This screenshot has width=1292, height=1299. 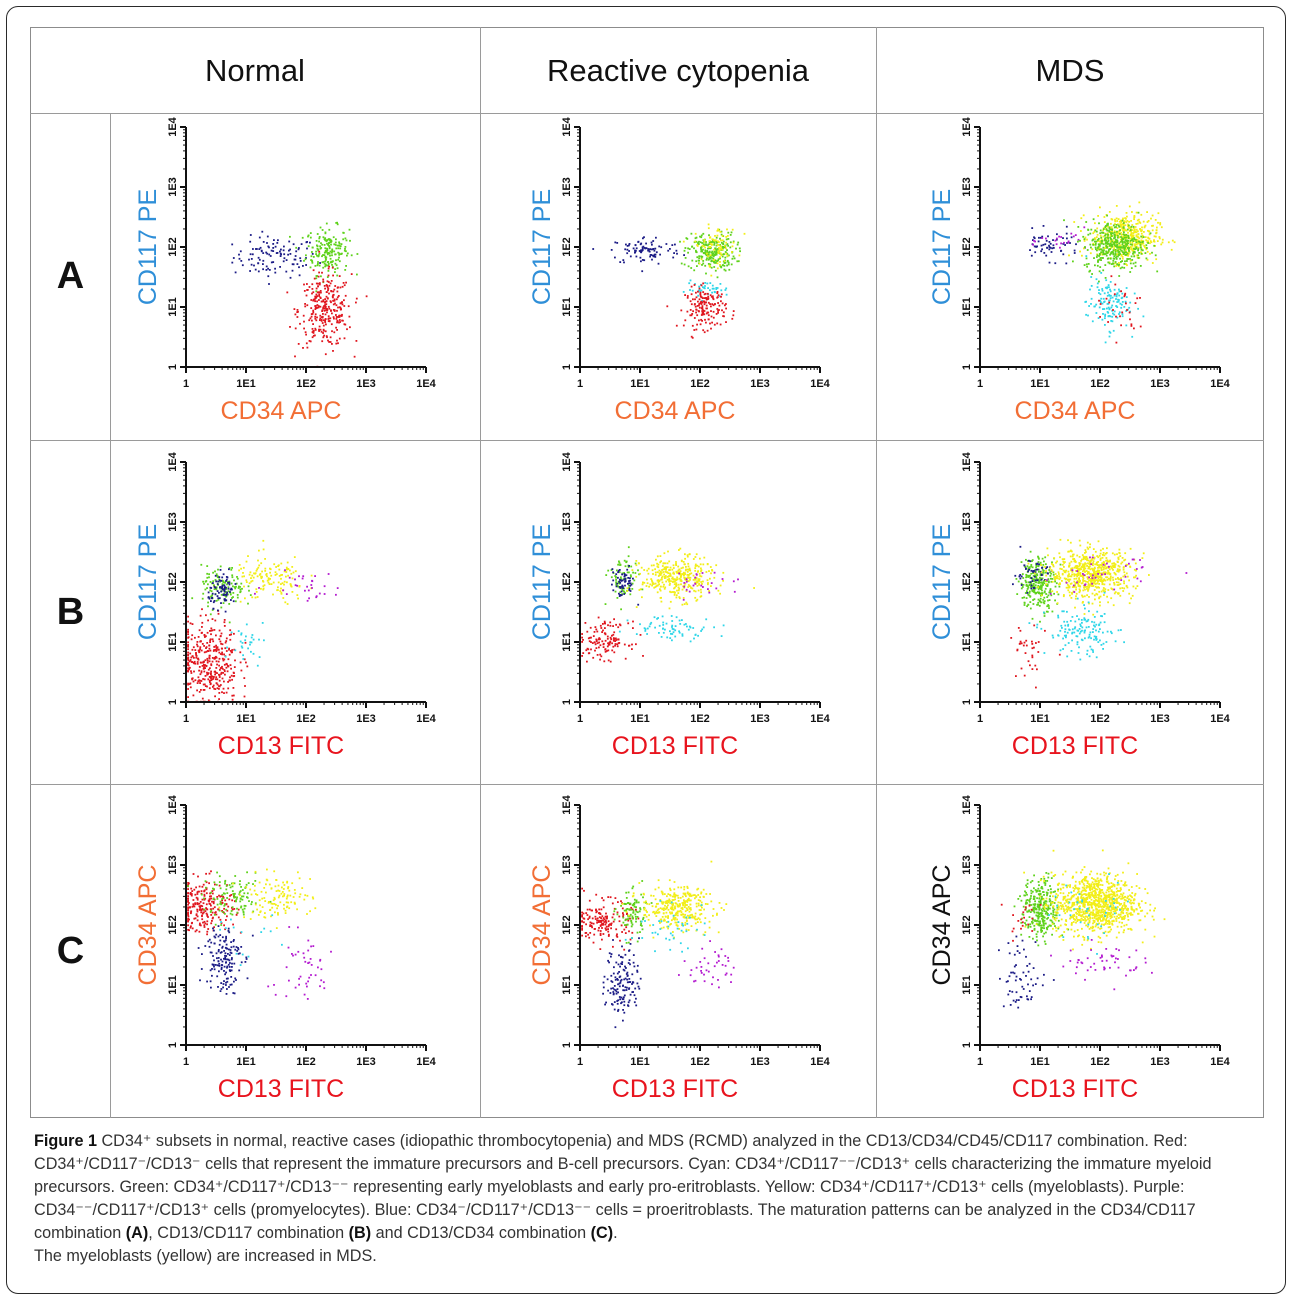 What do you see at coordinates (1040, 384) in the screenshot?
I see `x-tick-label: 1E1` at bounding box center [1040, 384].